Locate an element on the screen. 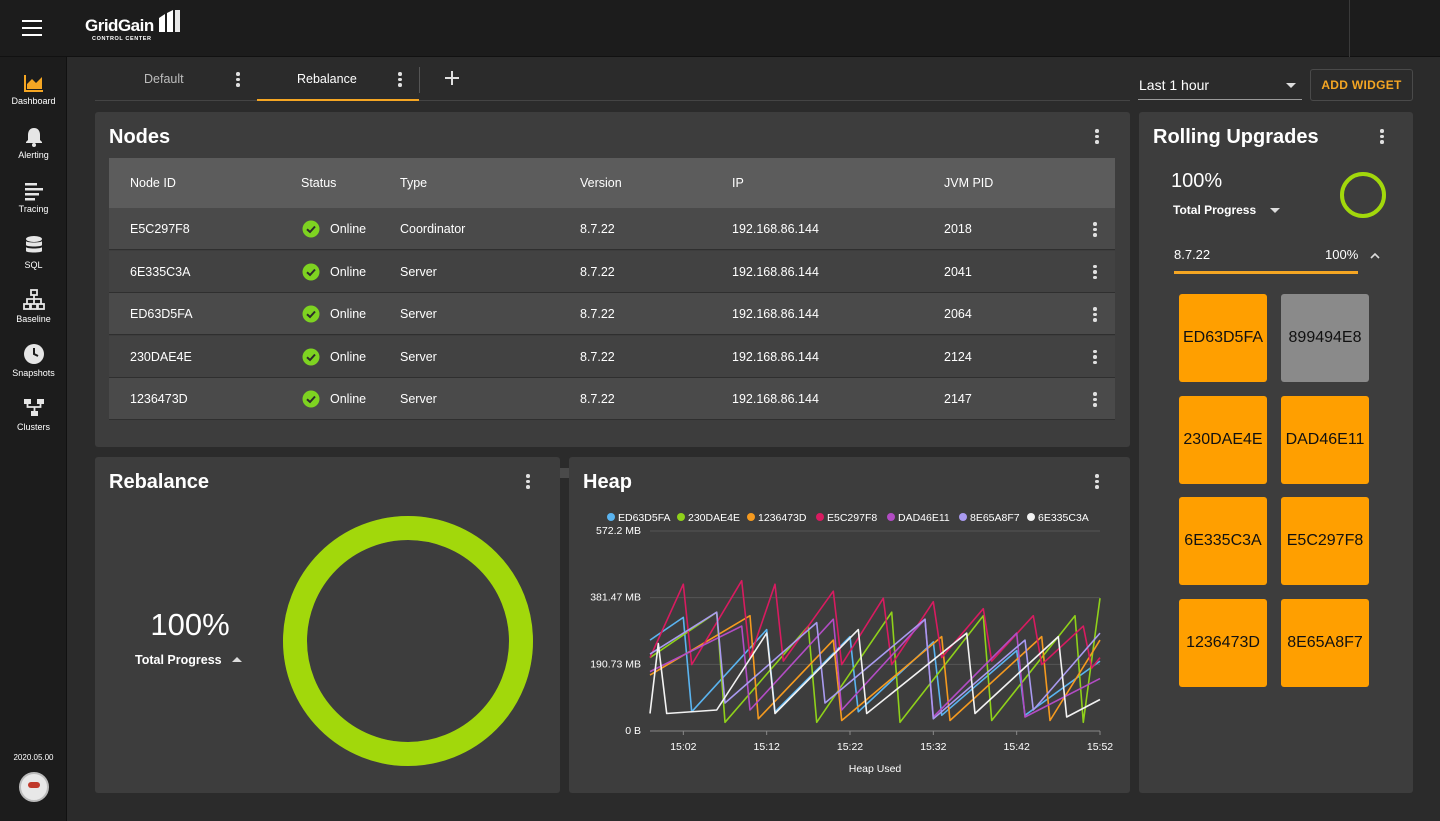 The image size is (1440, 821). series-line-ed63d5fa is located at coordinates (875, 666).